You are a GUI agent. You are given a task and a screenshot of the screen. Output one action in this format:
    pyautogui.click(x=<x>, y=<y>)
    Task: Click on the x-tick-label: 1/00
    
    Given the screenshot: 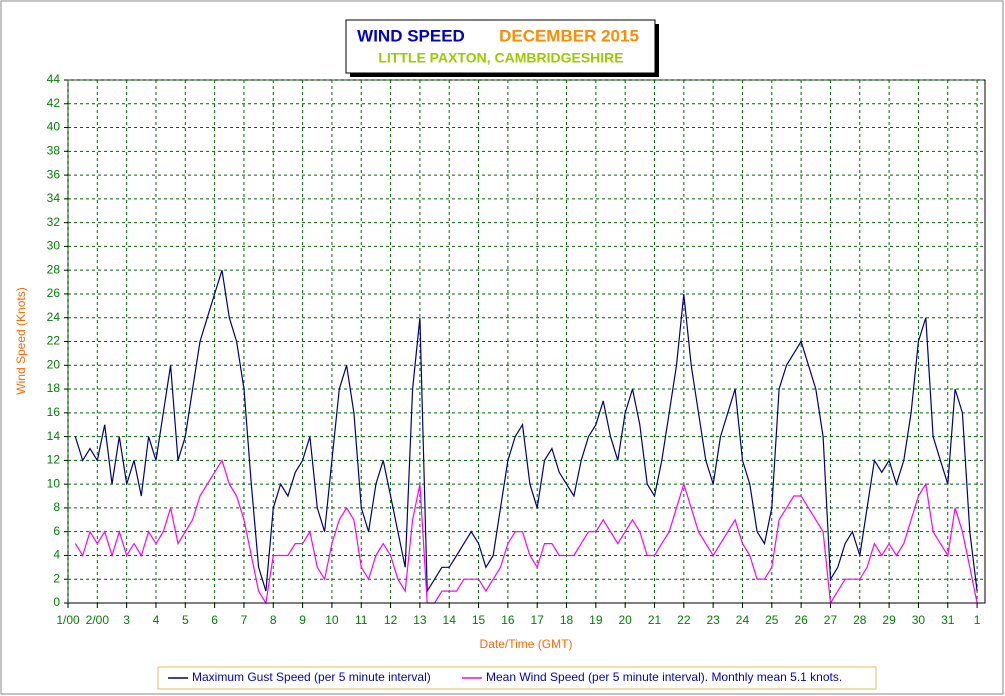 What is the action you would take?
    pyautogui.click(x=68, y=620)
    